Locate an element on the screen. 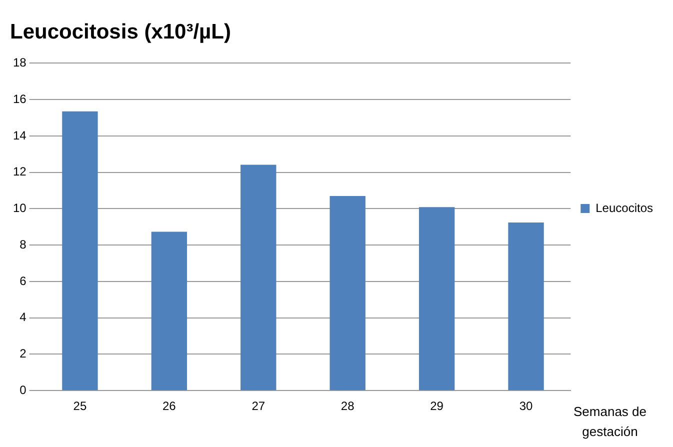 This screenshot has height=447, width=673. x-tick-label: 29 is located at coordinates (437, 406).